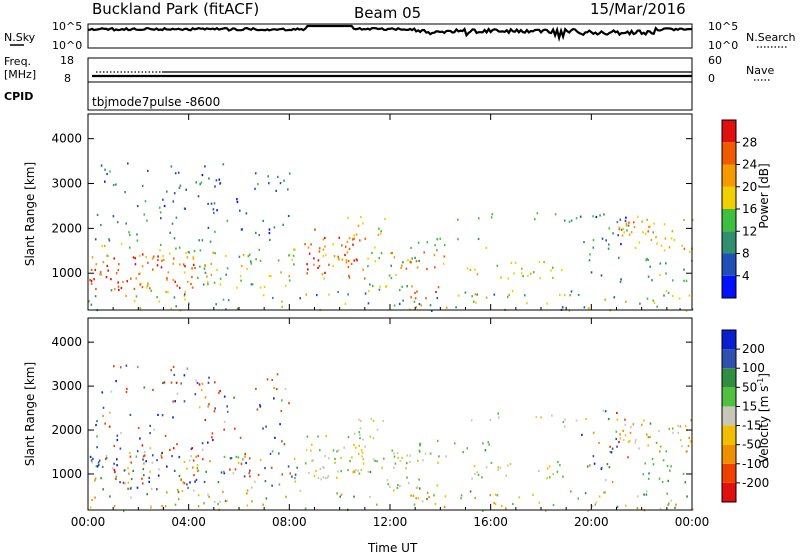 The height and width of the screenshot is (554, 800). Describe the element at coordinates (20, 37) in the screenshot. I see `noise-sky-label: N.Sky` at that location.